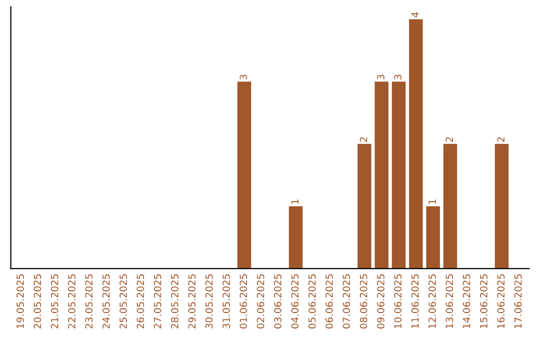 The image size is (540, 340). What do you see at coordinates (174, 301) in the screenshot?
I see `x-tick-label: 28.05.2025` at bounding box center [174, 301].